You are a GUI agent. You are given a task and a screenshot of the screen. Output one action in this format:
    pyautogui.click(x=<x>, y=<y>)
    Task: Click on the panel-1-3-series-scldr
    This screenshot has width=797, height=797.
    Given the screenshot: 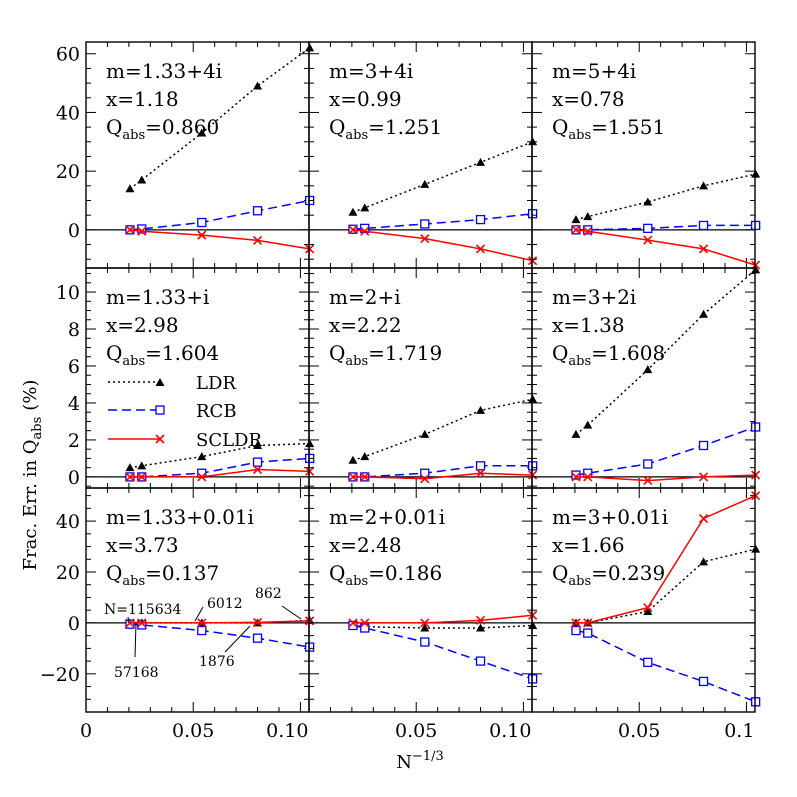 What is the action you would take?
    pyautogui.click(x=666, y=247)
    